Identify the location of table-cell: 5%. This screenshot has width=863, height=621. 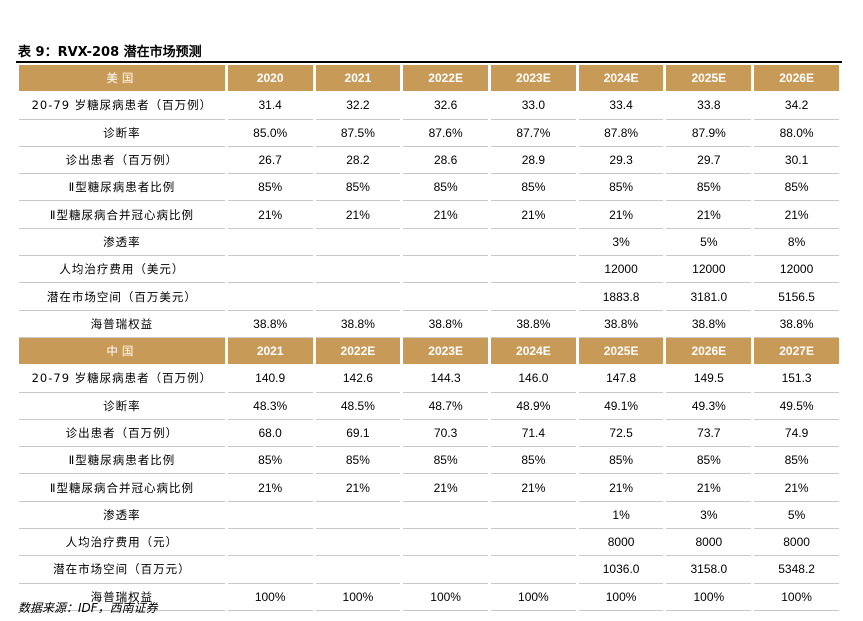
(796, 516).